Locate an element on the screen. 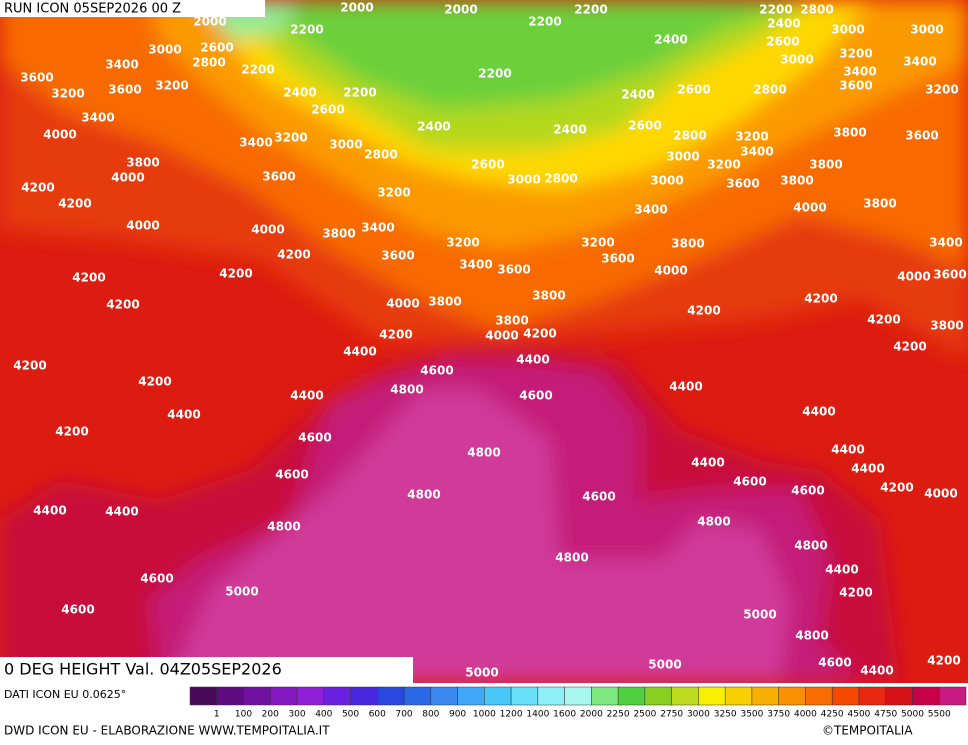  legend-label: 4000 is located at coordinates (805, 715).